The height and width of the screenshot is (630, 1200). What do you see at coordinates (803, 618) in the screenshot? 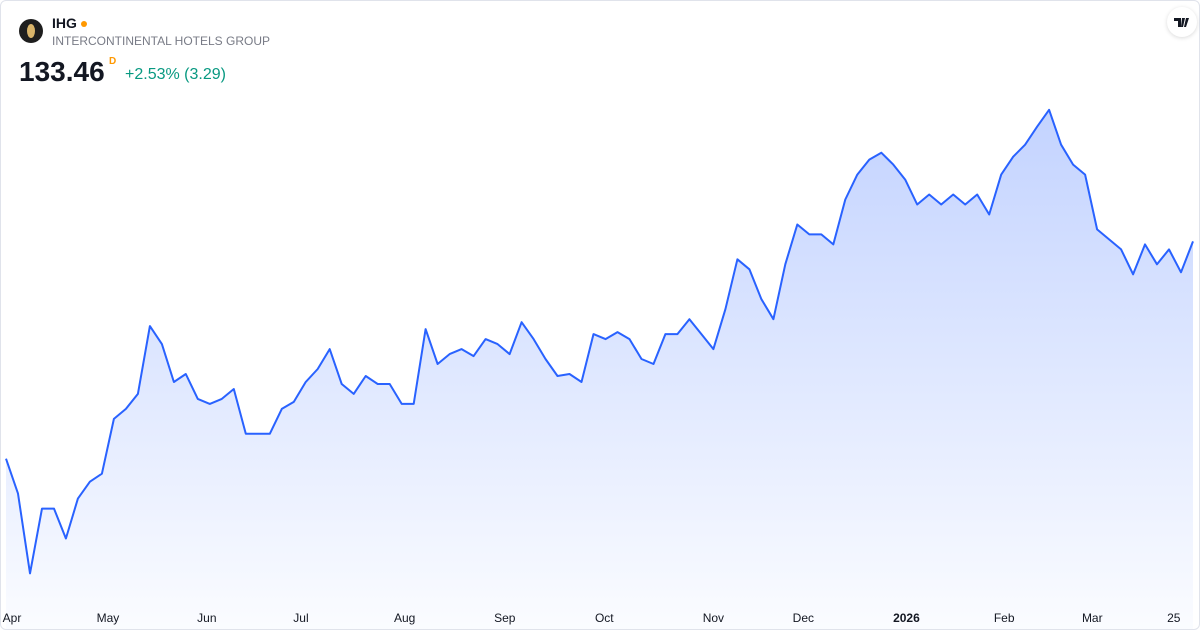
I see `x-tick-label: Dec` at bounding box center [803, 618].